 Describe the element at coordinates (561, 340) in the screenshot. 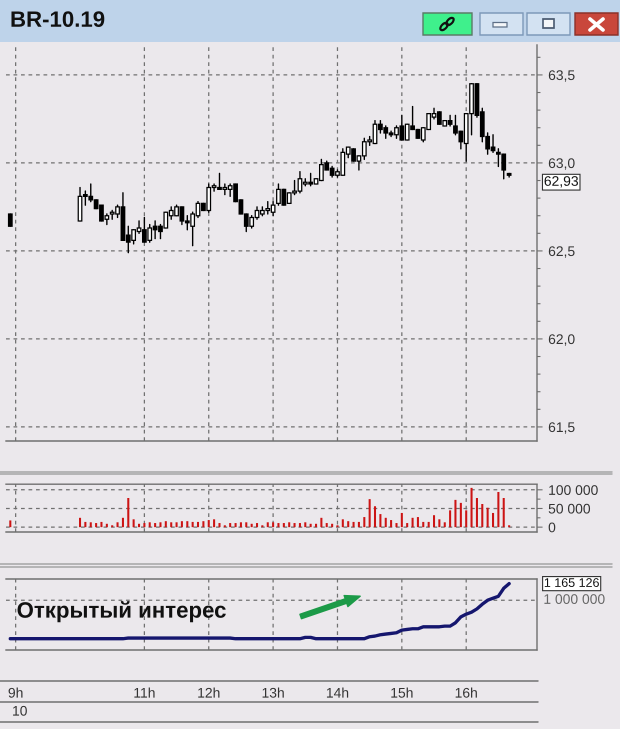

I see `y-tick-label: 62,0` at that location.